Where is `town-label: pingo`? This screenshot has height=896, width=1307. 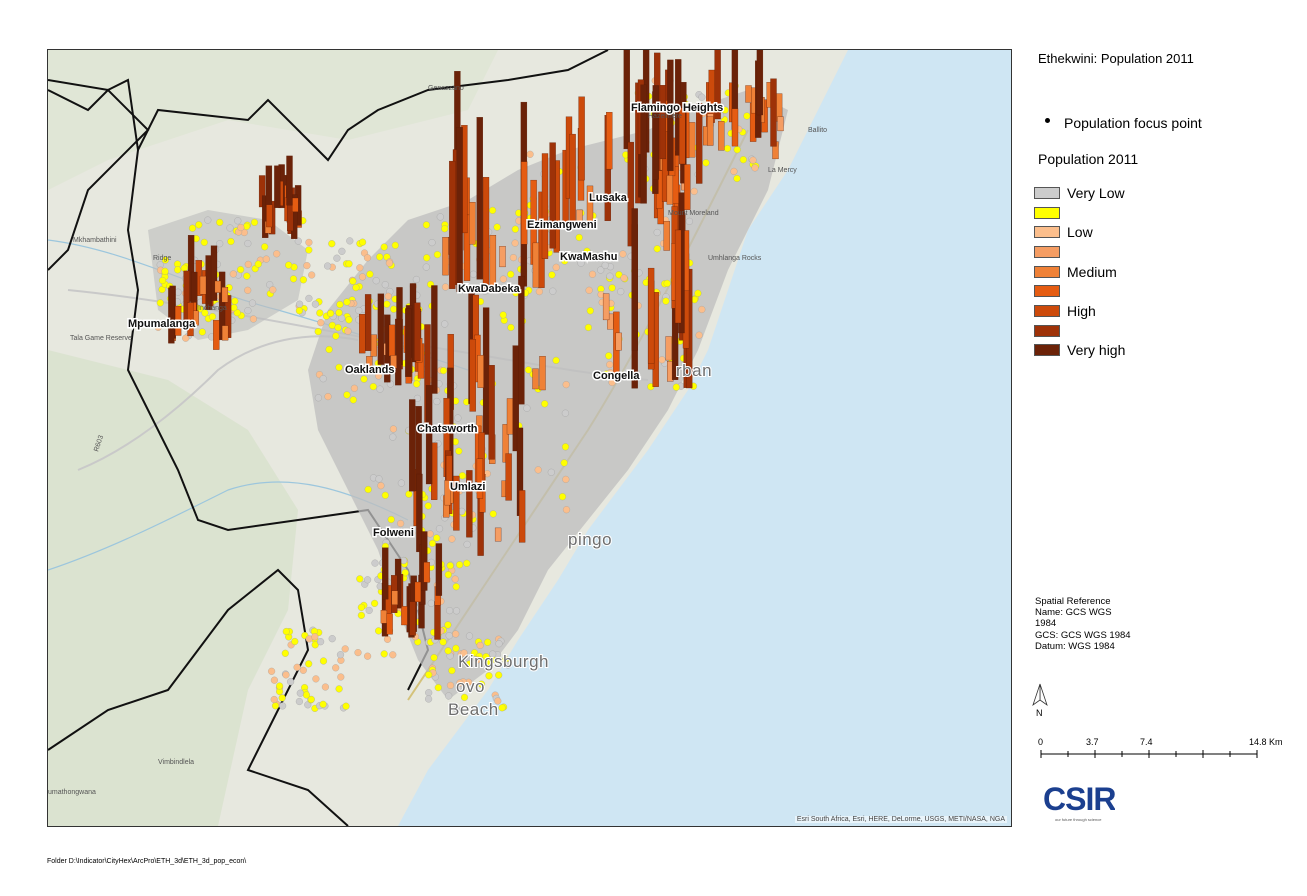
town-label: pingo is located at coordinates (590, 539).